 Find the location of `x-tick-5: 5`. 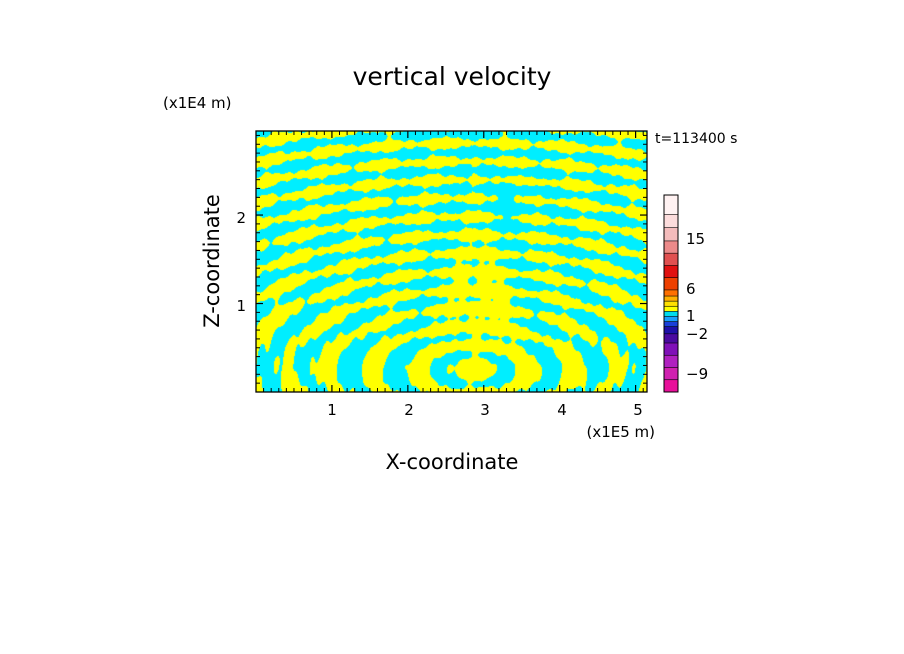

x-tick-5: 5 is located at coordinates (638, 410).